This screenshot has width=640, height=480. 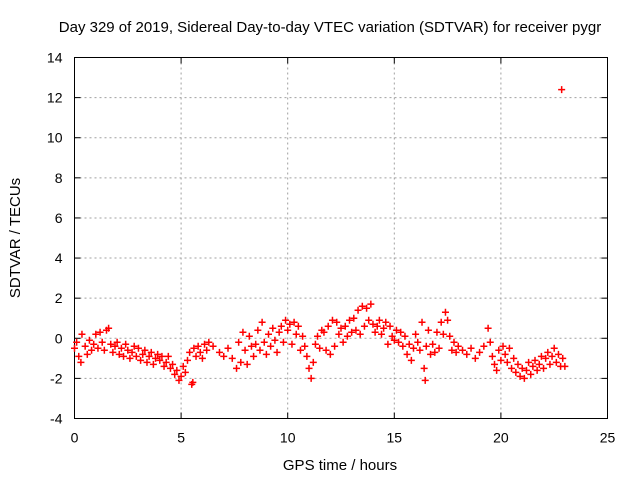 I want to click on y-tick-label: -4, so click(x=56, y=419).